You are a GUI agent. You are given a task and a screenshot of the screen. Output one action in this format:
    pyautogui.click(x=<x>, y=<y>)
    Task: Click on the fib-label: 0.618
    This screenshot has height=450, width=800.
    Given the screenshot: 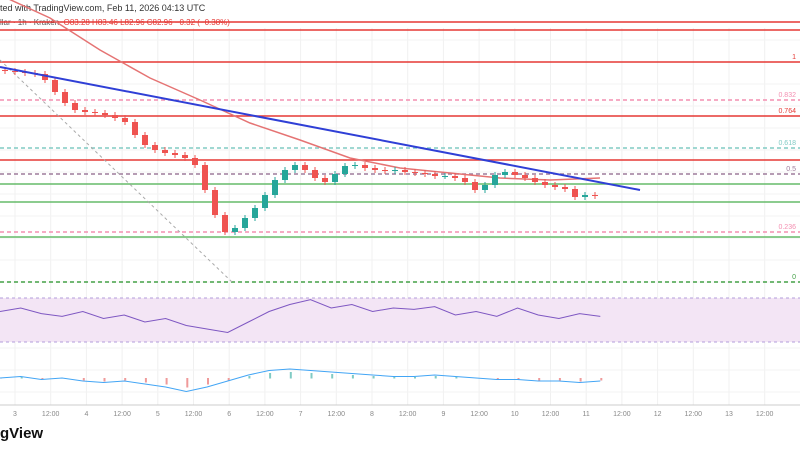 What is the action you would take?
    pyautogui.click(x=787, y=143)
    